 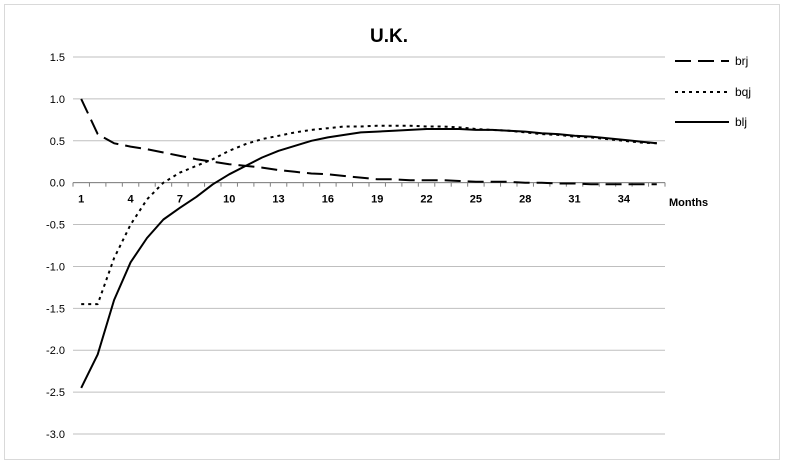 What do you see at coordinates (713, 91) in the screenshot?
I see `legend: brj bqj blj` at bounding box center [713, 91].